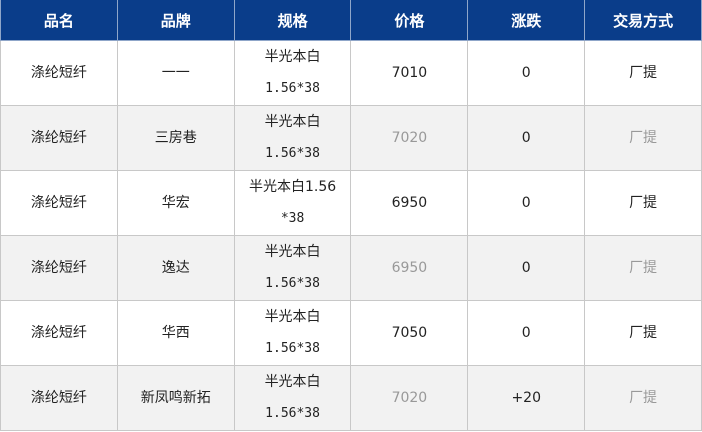 This screenshot has height=432, width=702. What do you see at coordinates (175, 138) in the screenshot?
I see `cell-brand: 三房巷` at bounding box center [175, 138].